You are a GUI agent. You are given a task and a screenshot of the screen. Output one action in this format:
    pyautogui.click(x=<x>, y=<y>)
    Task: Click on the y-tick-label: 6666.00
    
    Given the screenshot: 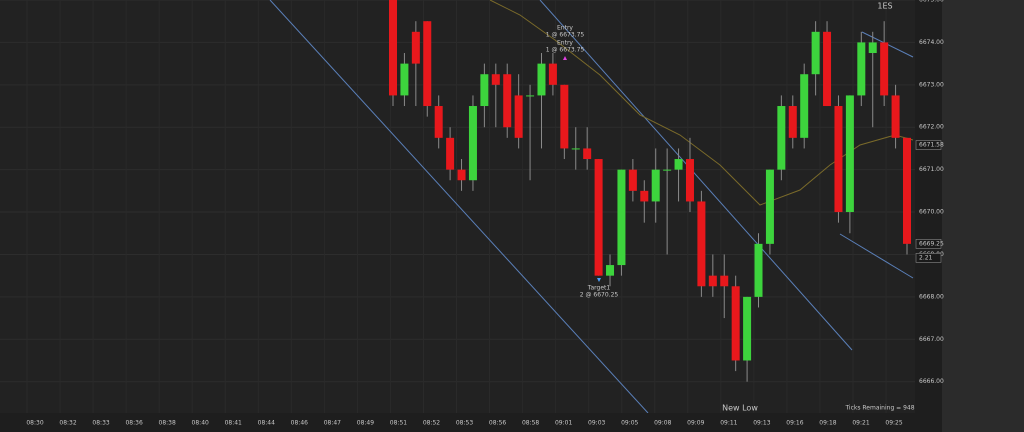 What is the action you would take?
    pyautogui.click(x=931, y=381)
    